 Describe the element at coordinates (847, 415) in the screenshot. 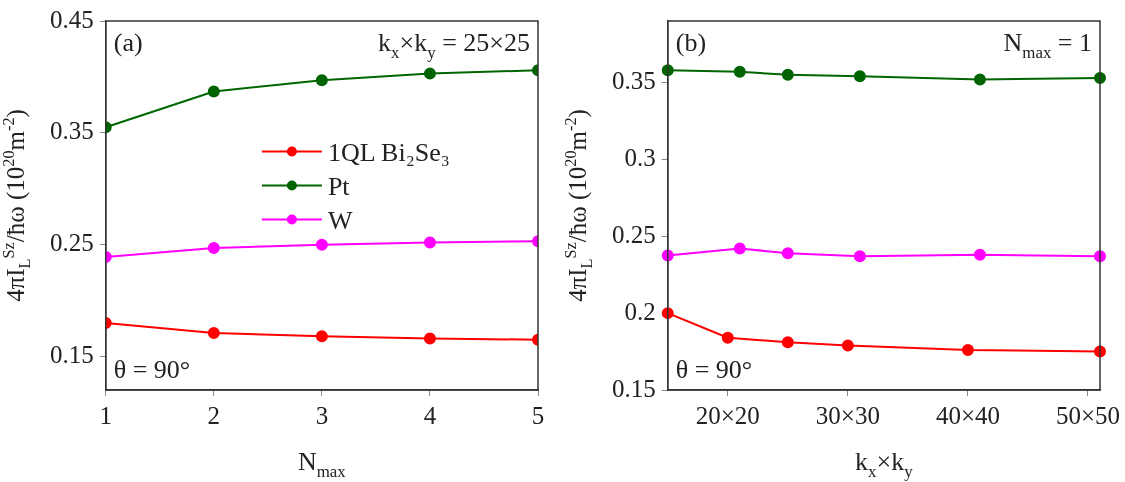

I see `x-tick-label: 30×30` at that location.